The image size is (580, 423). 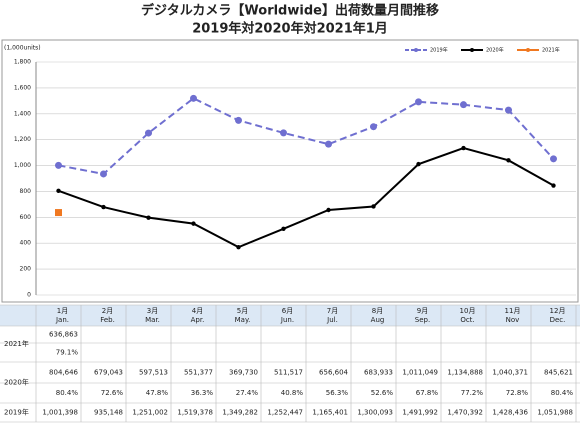 What do you see at coordinates (510, 373) in the screenshot?
I see `table-value: 1,040,371` at bounding box center [510, 373].